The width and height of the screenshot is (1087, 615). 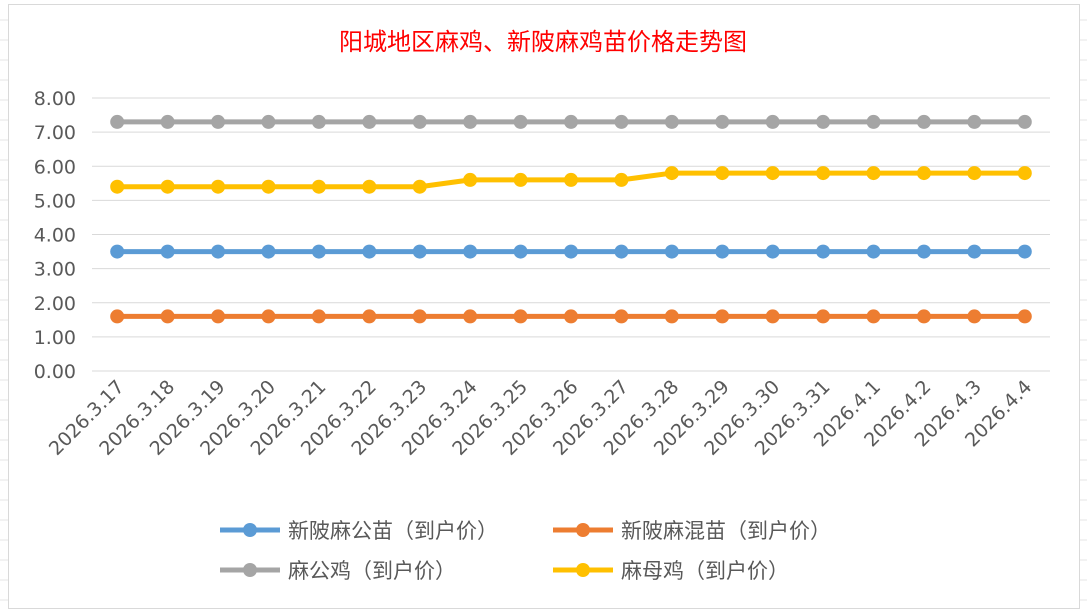 What do you see at coordinates (55, 167) in the screenshot?
I see `y-tick-label: 6.00` at bounding box center [55, 167].